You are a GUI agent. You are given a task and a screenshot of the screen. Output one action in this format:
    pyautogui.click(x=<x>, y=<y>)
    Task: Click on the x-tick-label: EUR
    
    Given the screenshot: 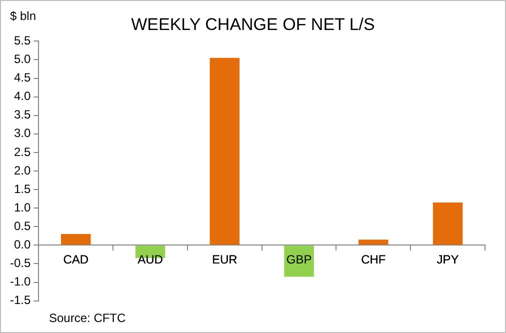 What is the action you would take?
    pyautogui.click(x=225, y=259)
    